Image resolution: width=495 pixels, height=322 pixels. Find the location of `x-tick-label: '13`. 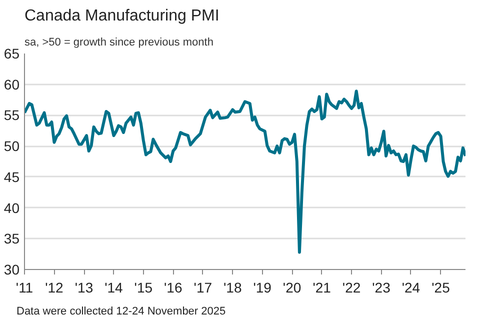

x-tick-label: '13 is located at coordinates (84, 288).